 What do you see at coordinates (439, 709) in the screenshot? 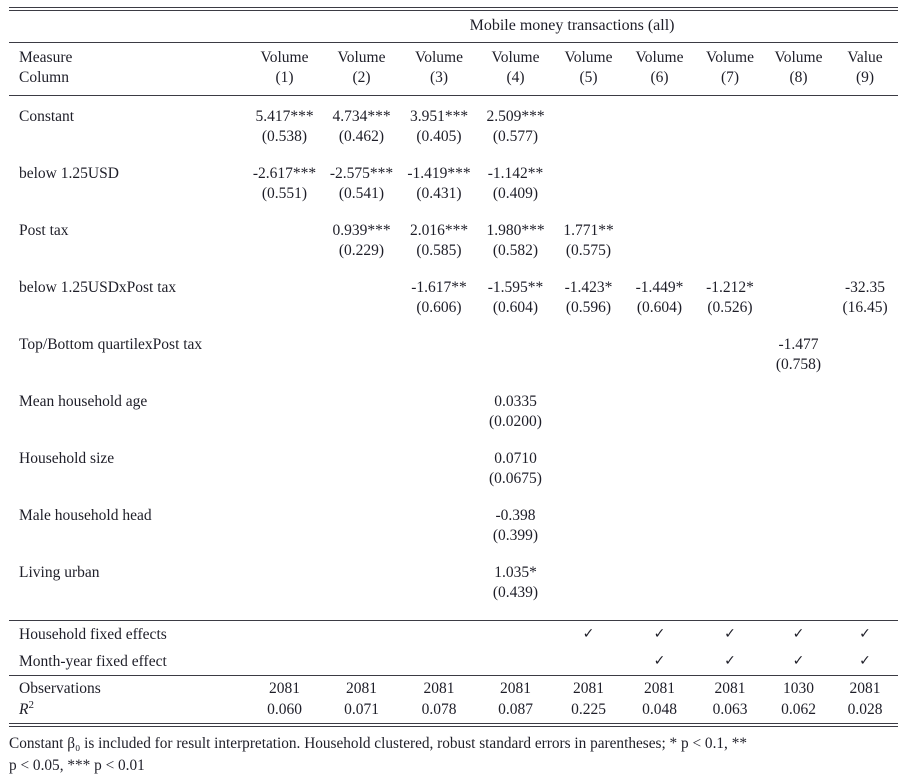
I see `stat-cell: 0.078` at bounding box center [439, 709].